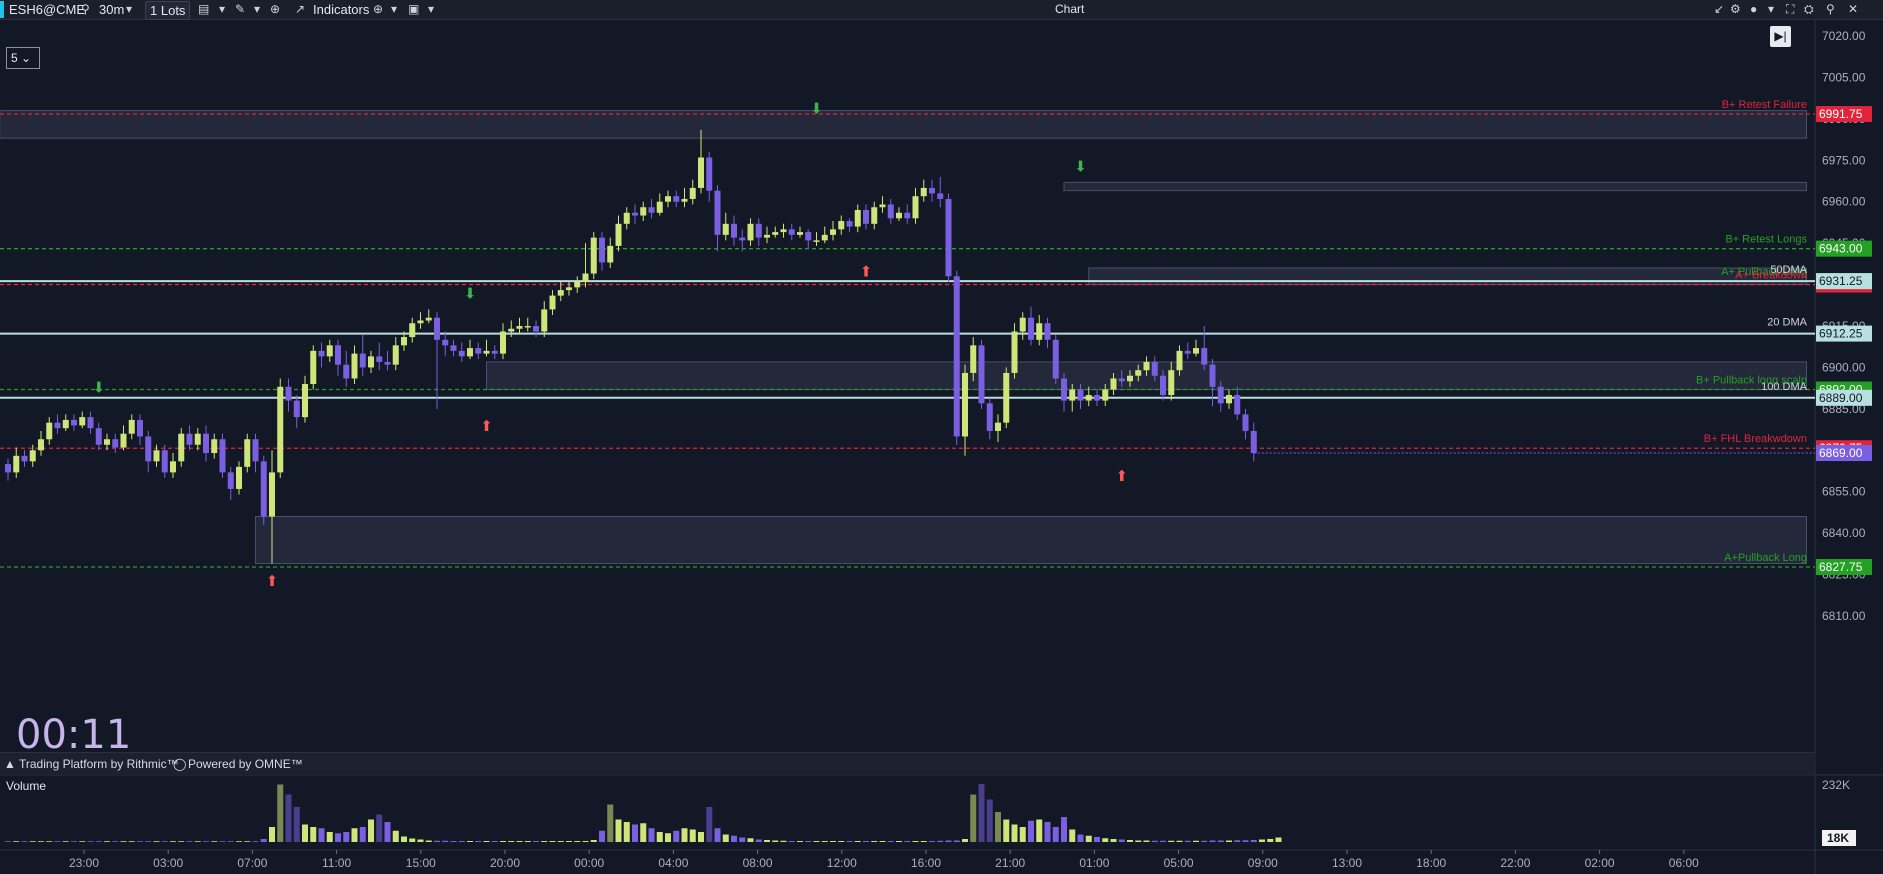  I want to click on price-level-badge-text: 6931.25, so click(1841, 281).